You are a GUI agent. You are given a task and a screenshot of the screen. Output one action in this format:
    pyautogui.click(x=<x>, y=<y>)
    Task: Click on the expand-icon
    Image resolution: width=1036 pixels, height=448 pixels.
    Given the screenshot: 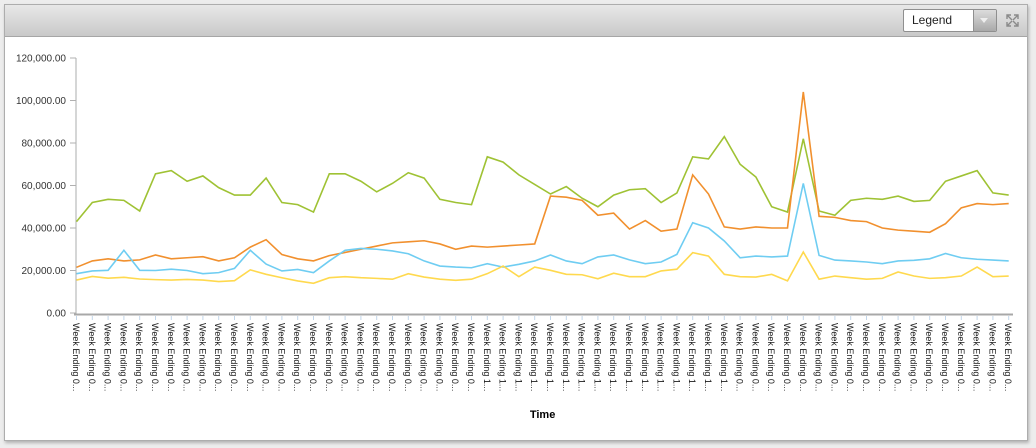 What is the action you would take?
    pyautogui.click(x=1012, y=20)
    